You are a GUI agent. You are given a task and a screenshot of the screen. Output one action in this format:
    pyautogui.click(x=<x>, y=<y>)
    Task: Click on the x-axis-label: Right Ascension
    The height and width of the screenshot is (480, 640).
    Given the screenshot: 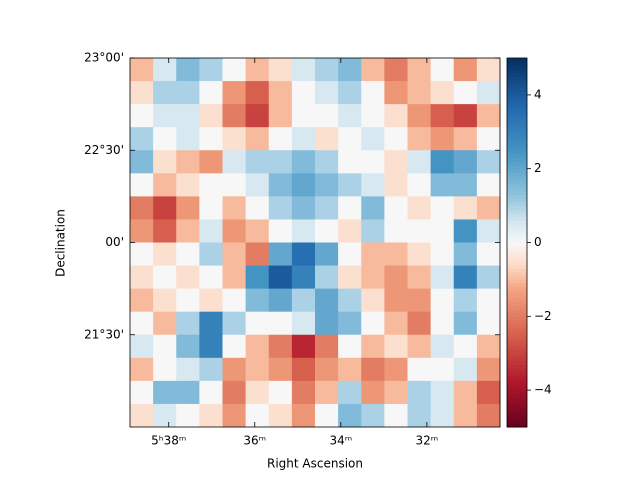 What is the action you would take?
    pyautogui.click(x=315, y=464)
    